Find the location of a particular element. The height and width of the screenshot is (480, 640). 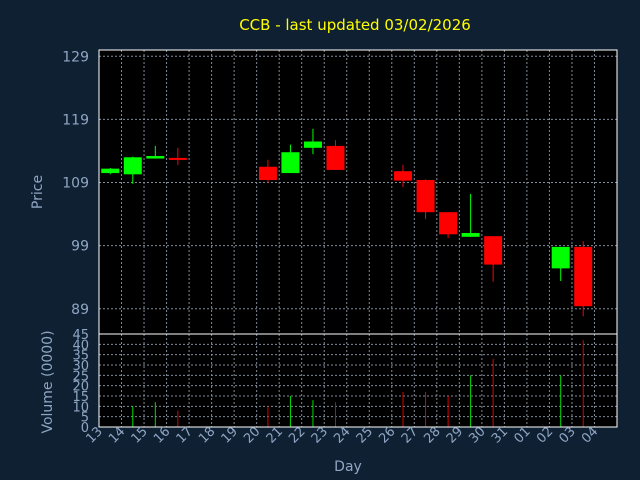

day-tick-label: 24 is located at coordinates (342, 435).